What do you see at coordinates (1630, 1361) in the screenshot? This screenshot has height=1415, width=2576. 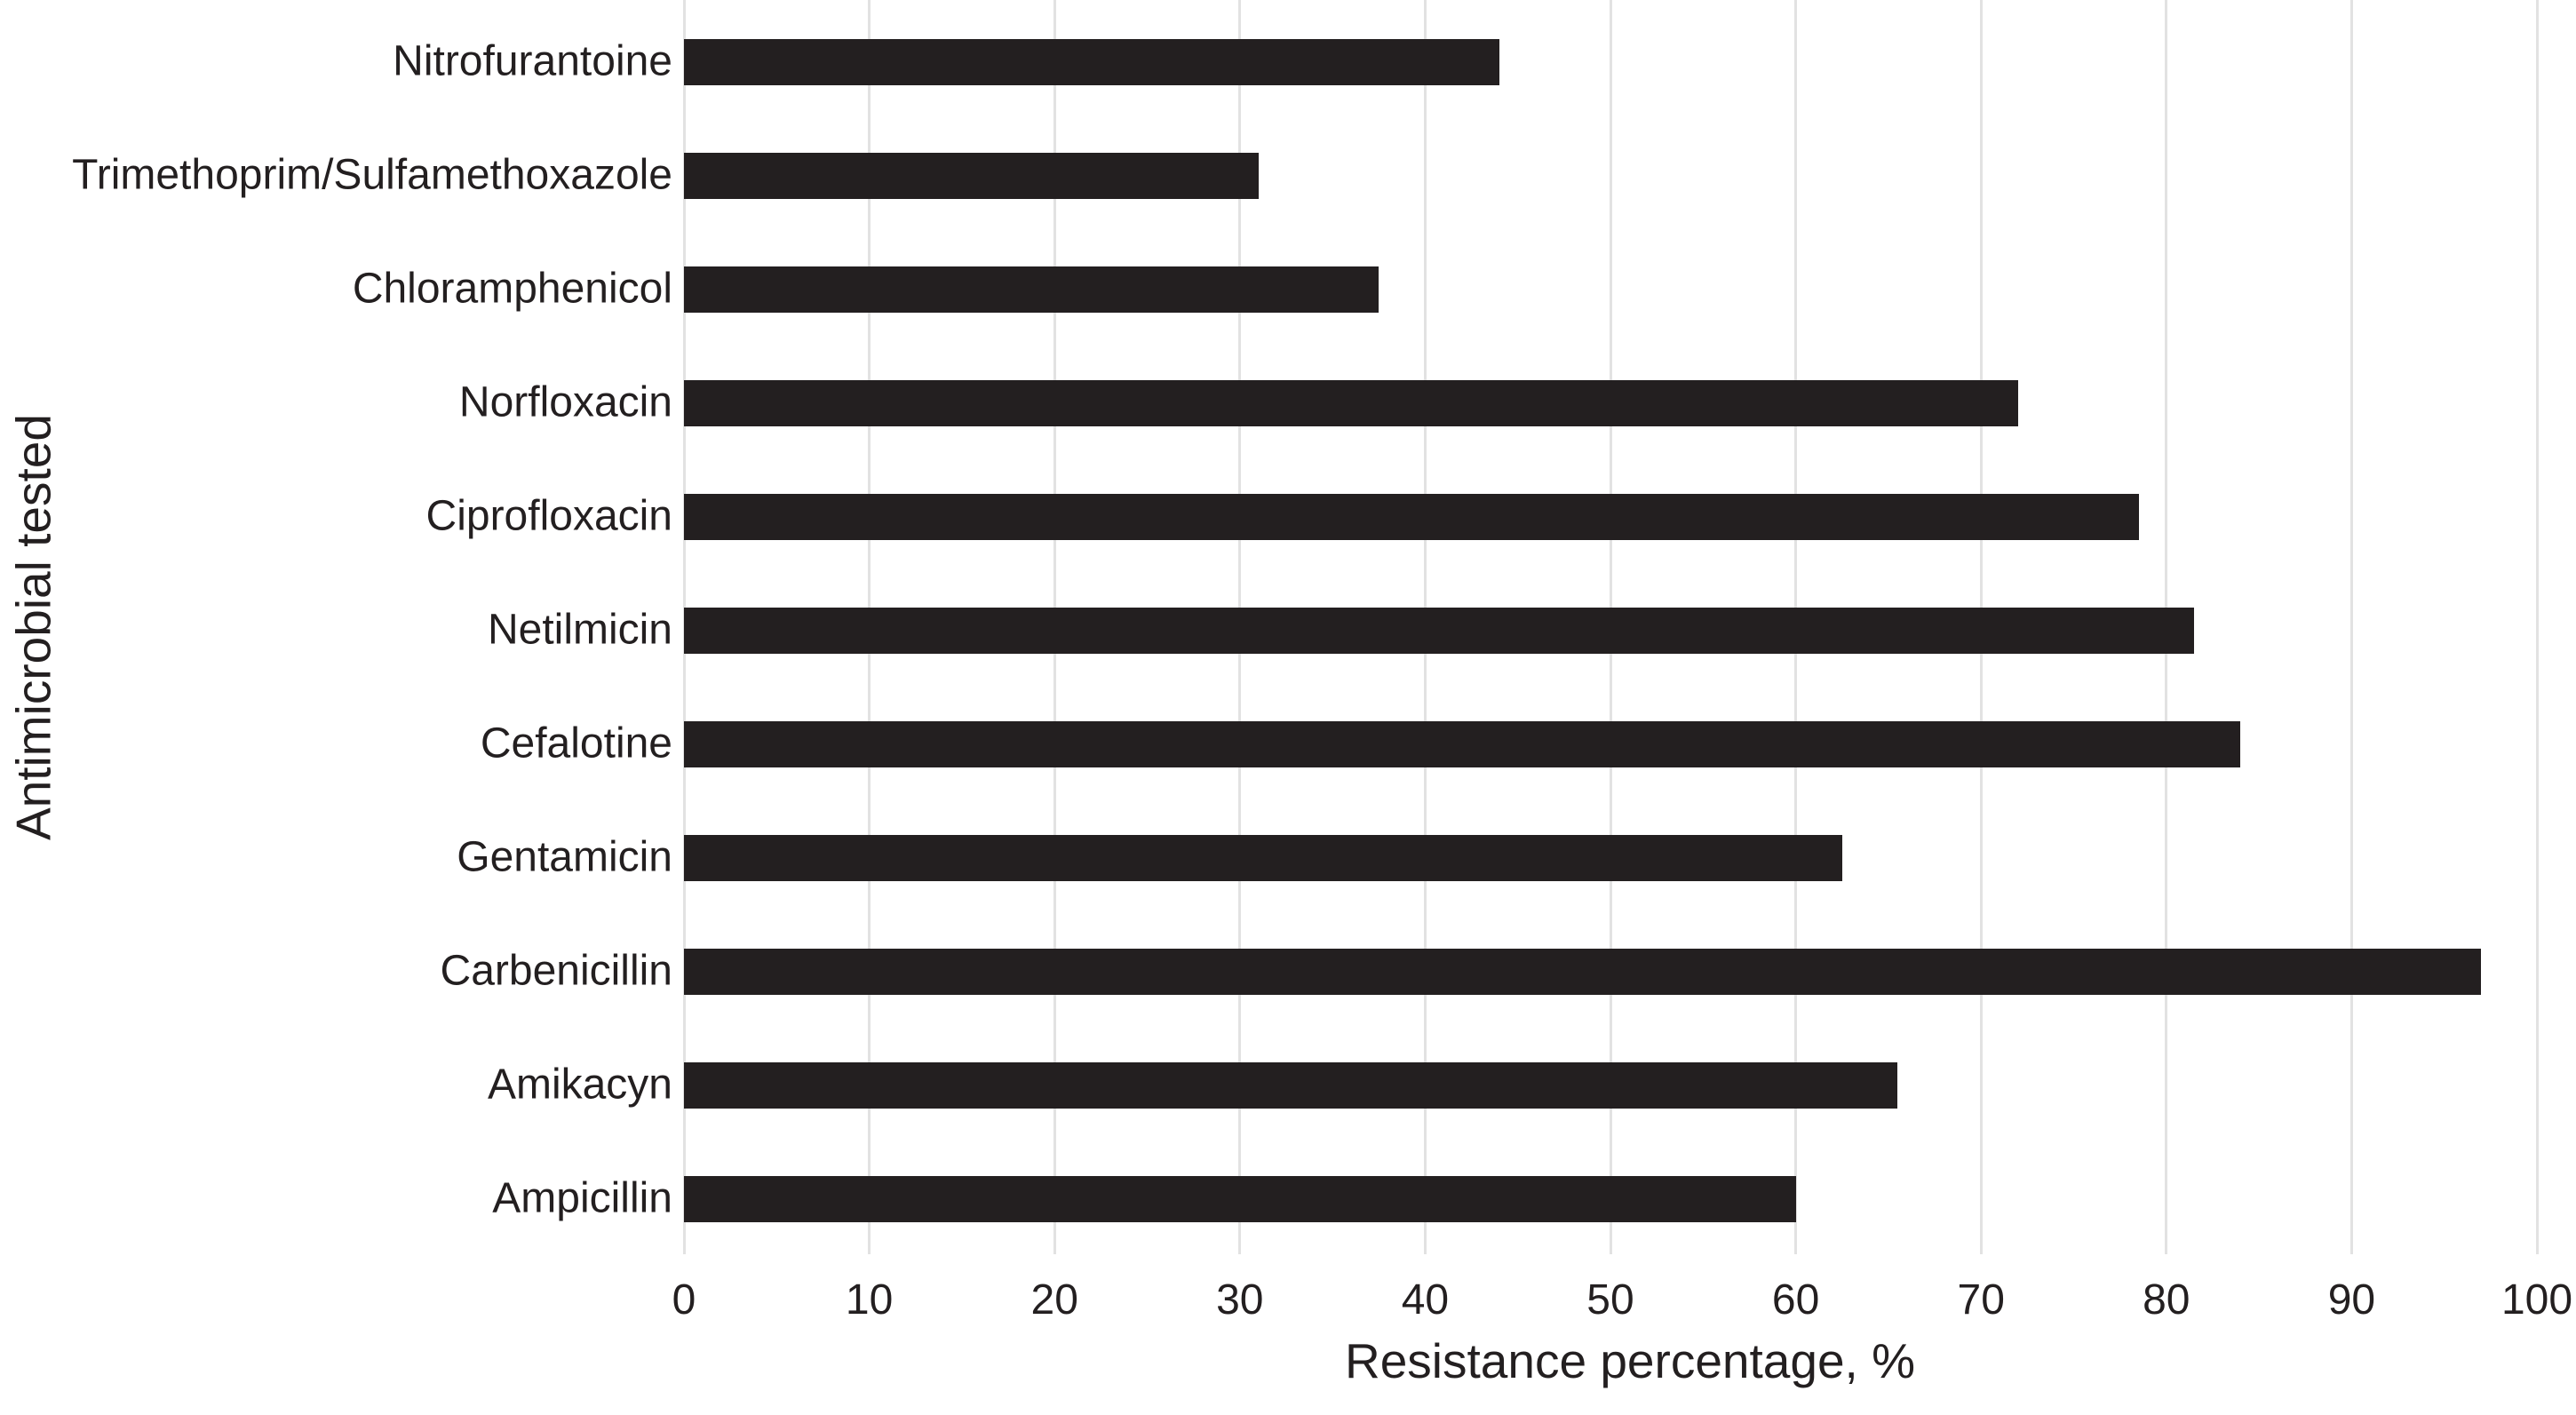 I see `x-axis-label: Resistance percentage, %` at bounding box center [1630, 1361].